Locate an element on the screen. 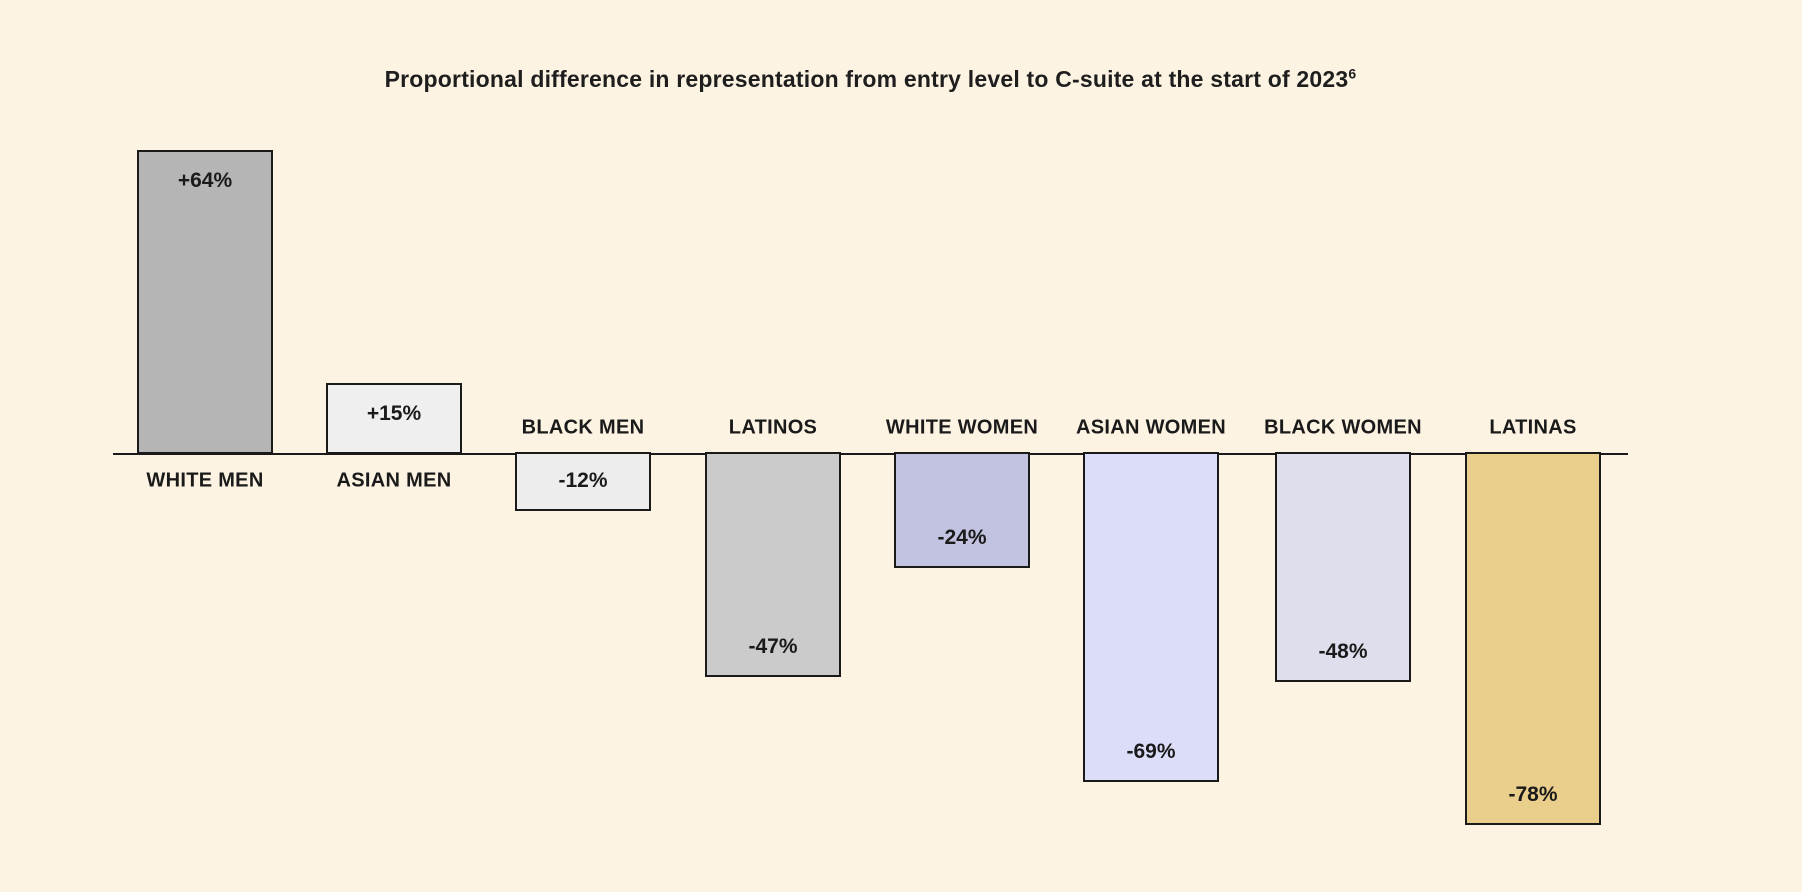  category-label-black-women: BLACK WOMEN is located at coordinates (1343, 427).